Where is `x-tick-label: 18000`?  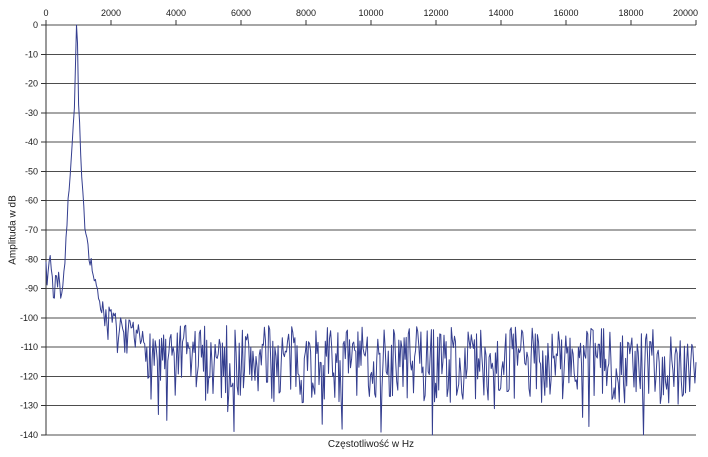
x-tick-label: 18000 is located at coordinates (630, 13).